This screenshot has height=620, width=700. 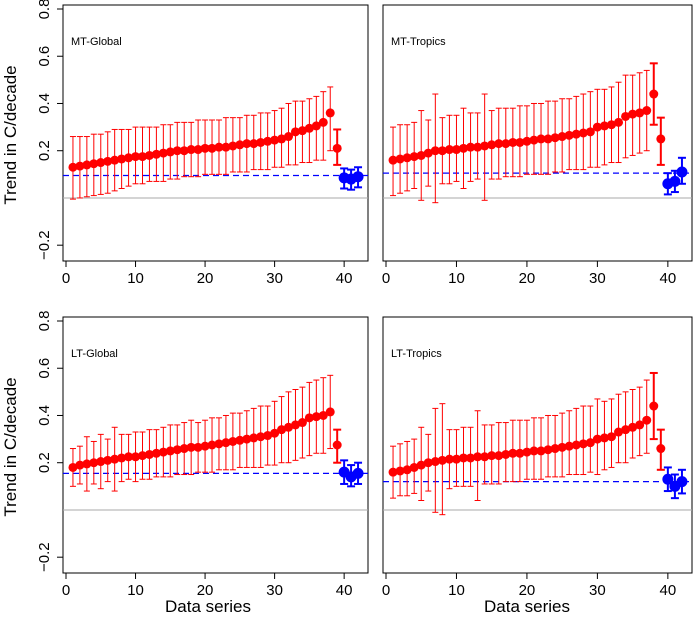 I want to click on x-tick-label: 20, so click(x=527, y=590).